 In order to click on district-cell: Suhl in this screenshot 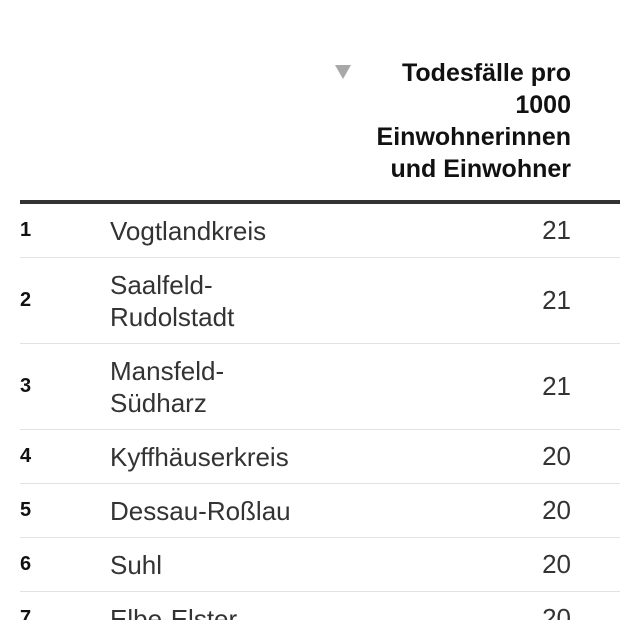, I will do `click(136, 564)`.